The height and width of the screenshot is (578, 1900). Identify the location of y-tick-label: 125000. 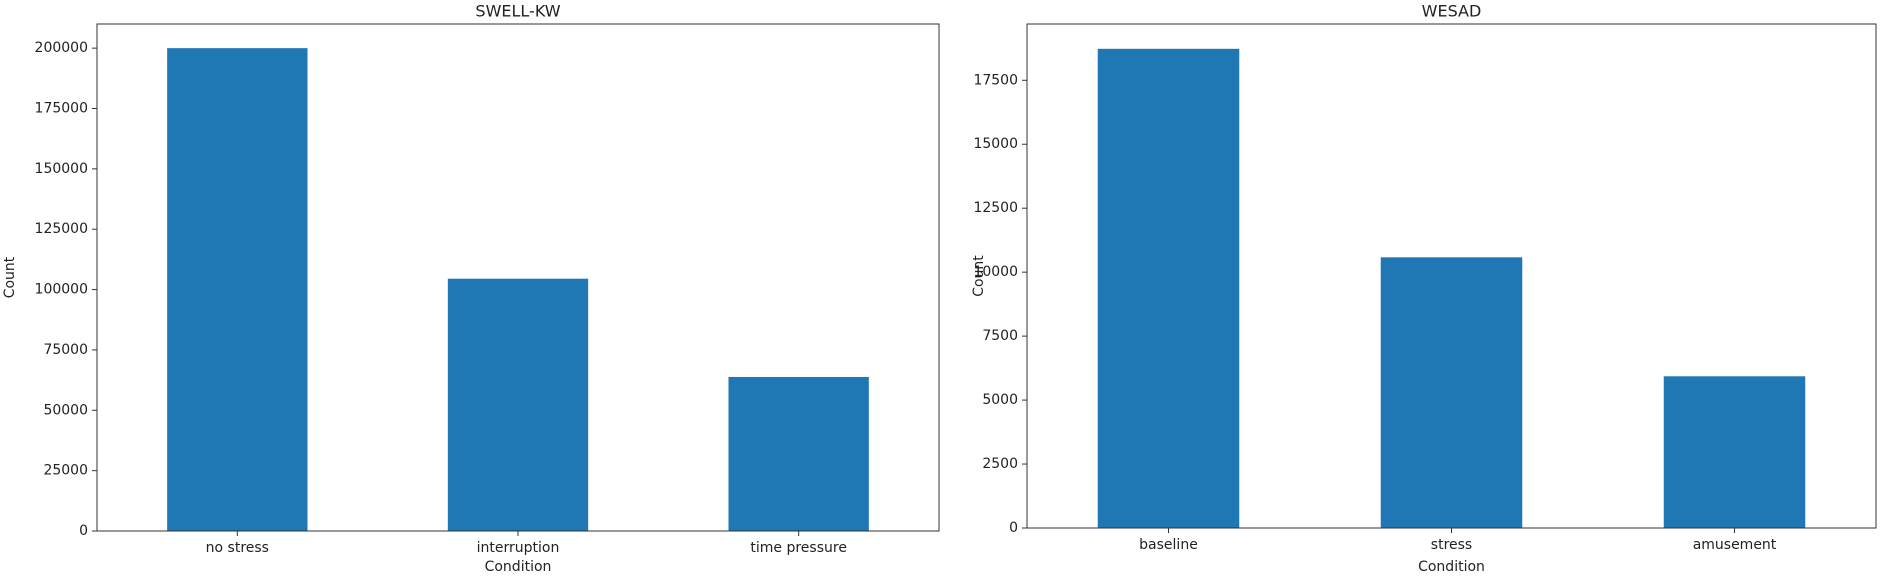
(61, 229).